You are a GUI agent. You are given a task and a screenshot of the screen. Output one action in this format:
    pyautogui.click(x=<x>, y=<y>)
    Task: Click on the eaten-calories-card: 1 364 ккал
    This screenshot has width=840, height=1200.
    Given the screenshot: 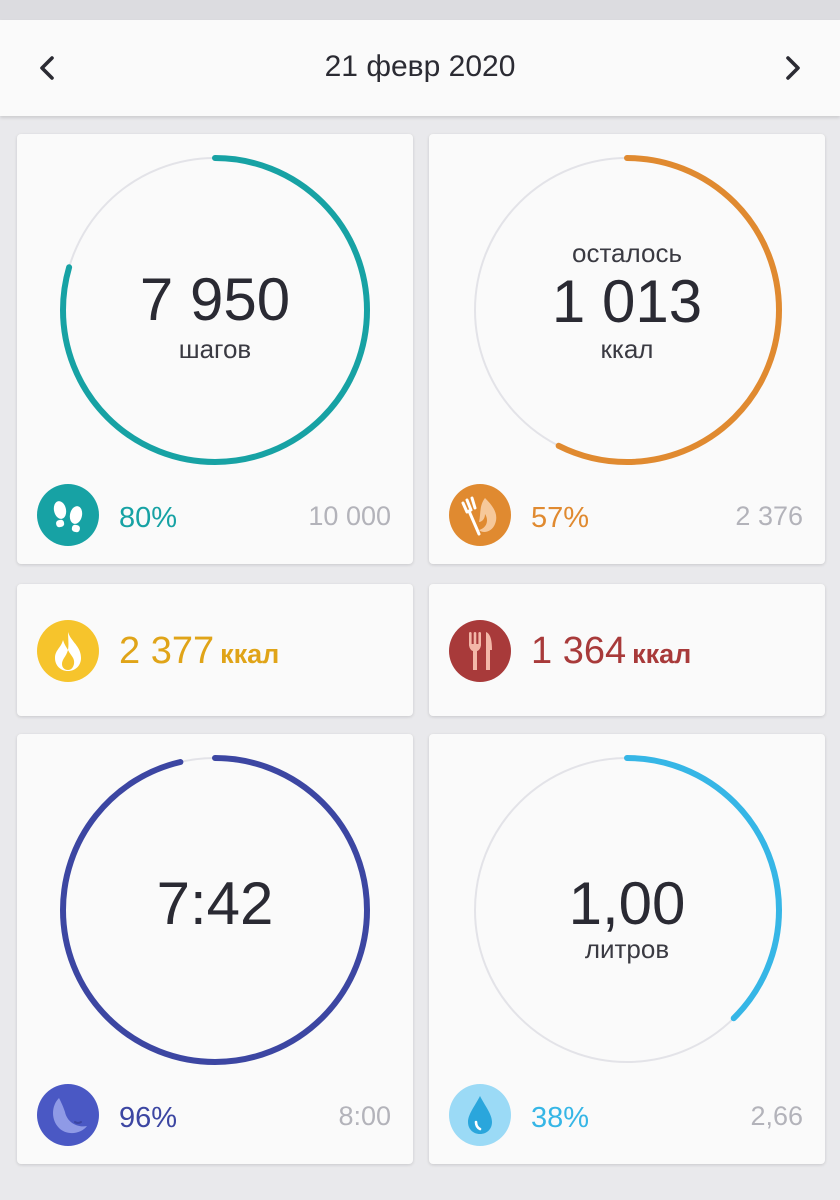 What is the action you would take?
    pyautogui.click(x=627, y=650)
    